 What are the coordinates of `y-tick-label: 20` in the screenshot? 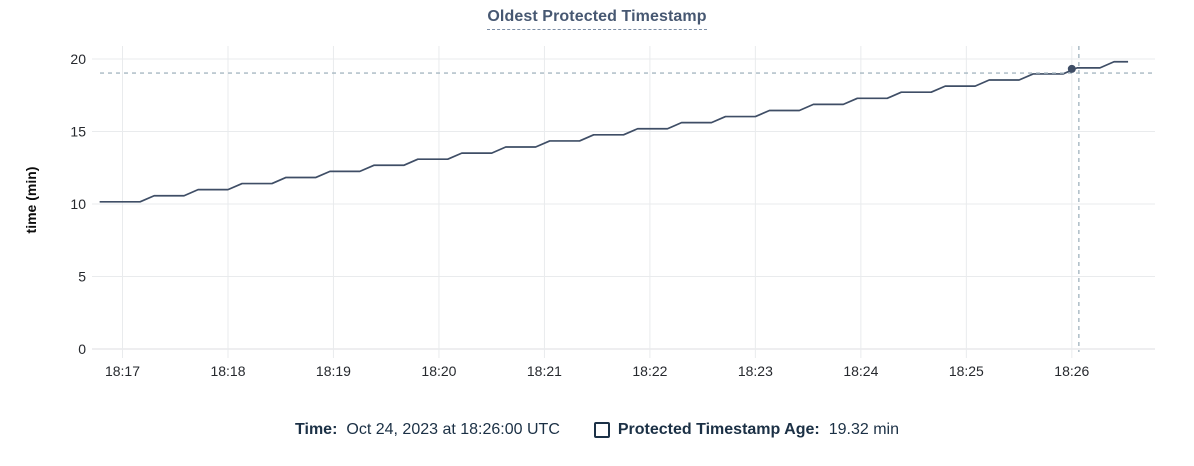 It's located at (78, 59).